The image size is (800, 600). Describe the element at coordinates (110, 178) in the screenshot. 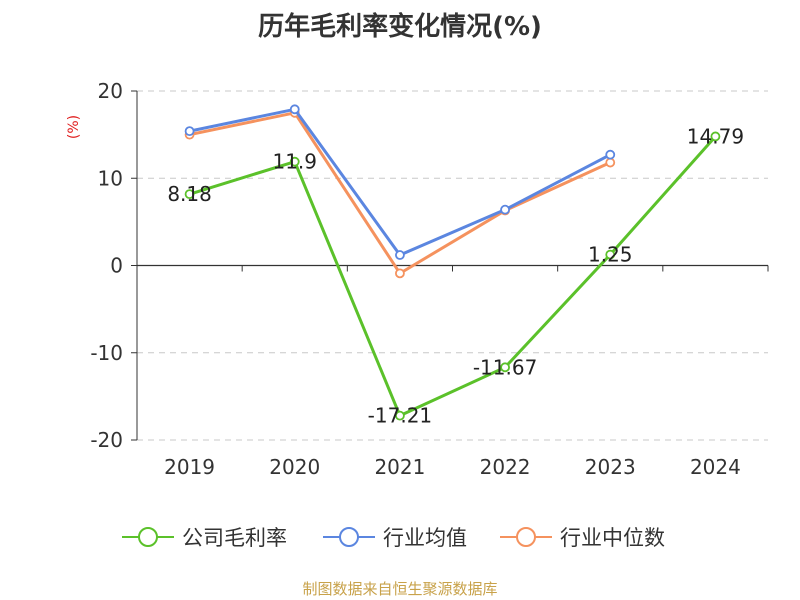

I see `y-tick-label: 10` at that location.